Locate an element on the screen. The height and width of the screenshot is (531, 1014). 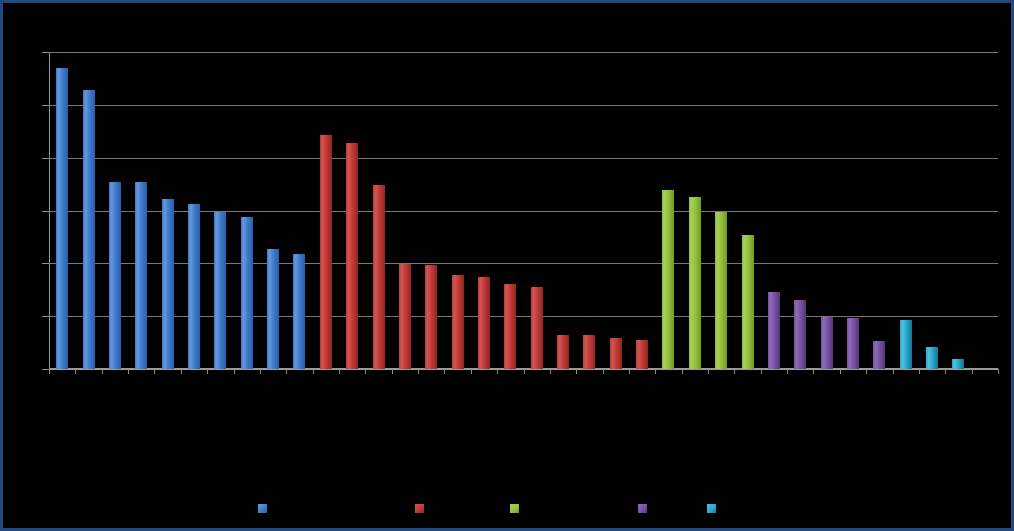
legend-swatch-series-2-red is located at coordinates (419, 508).